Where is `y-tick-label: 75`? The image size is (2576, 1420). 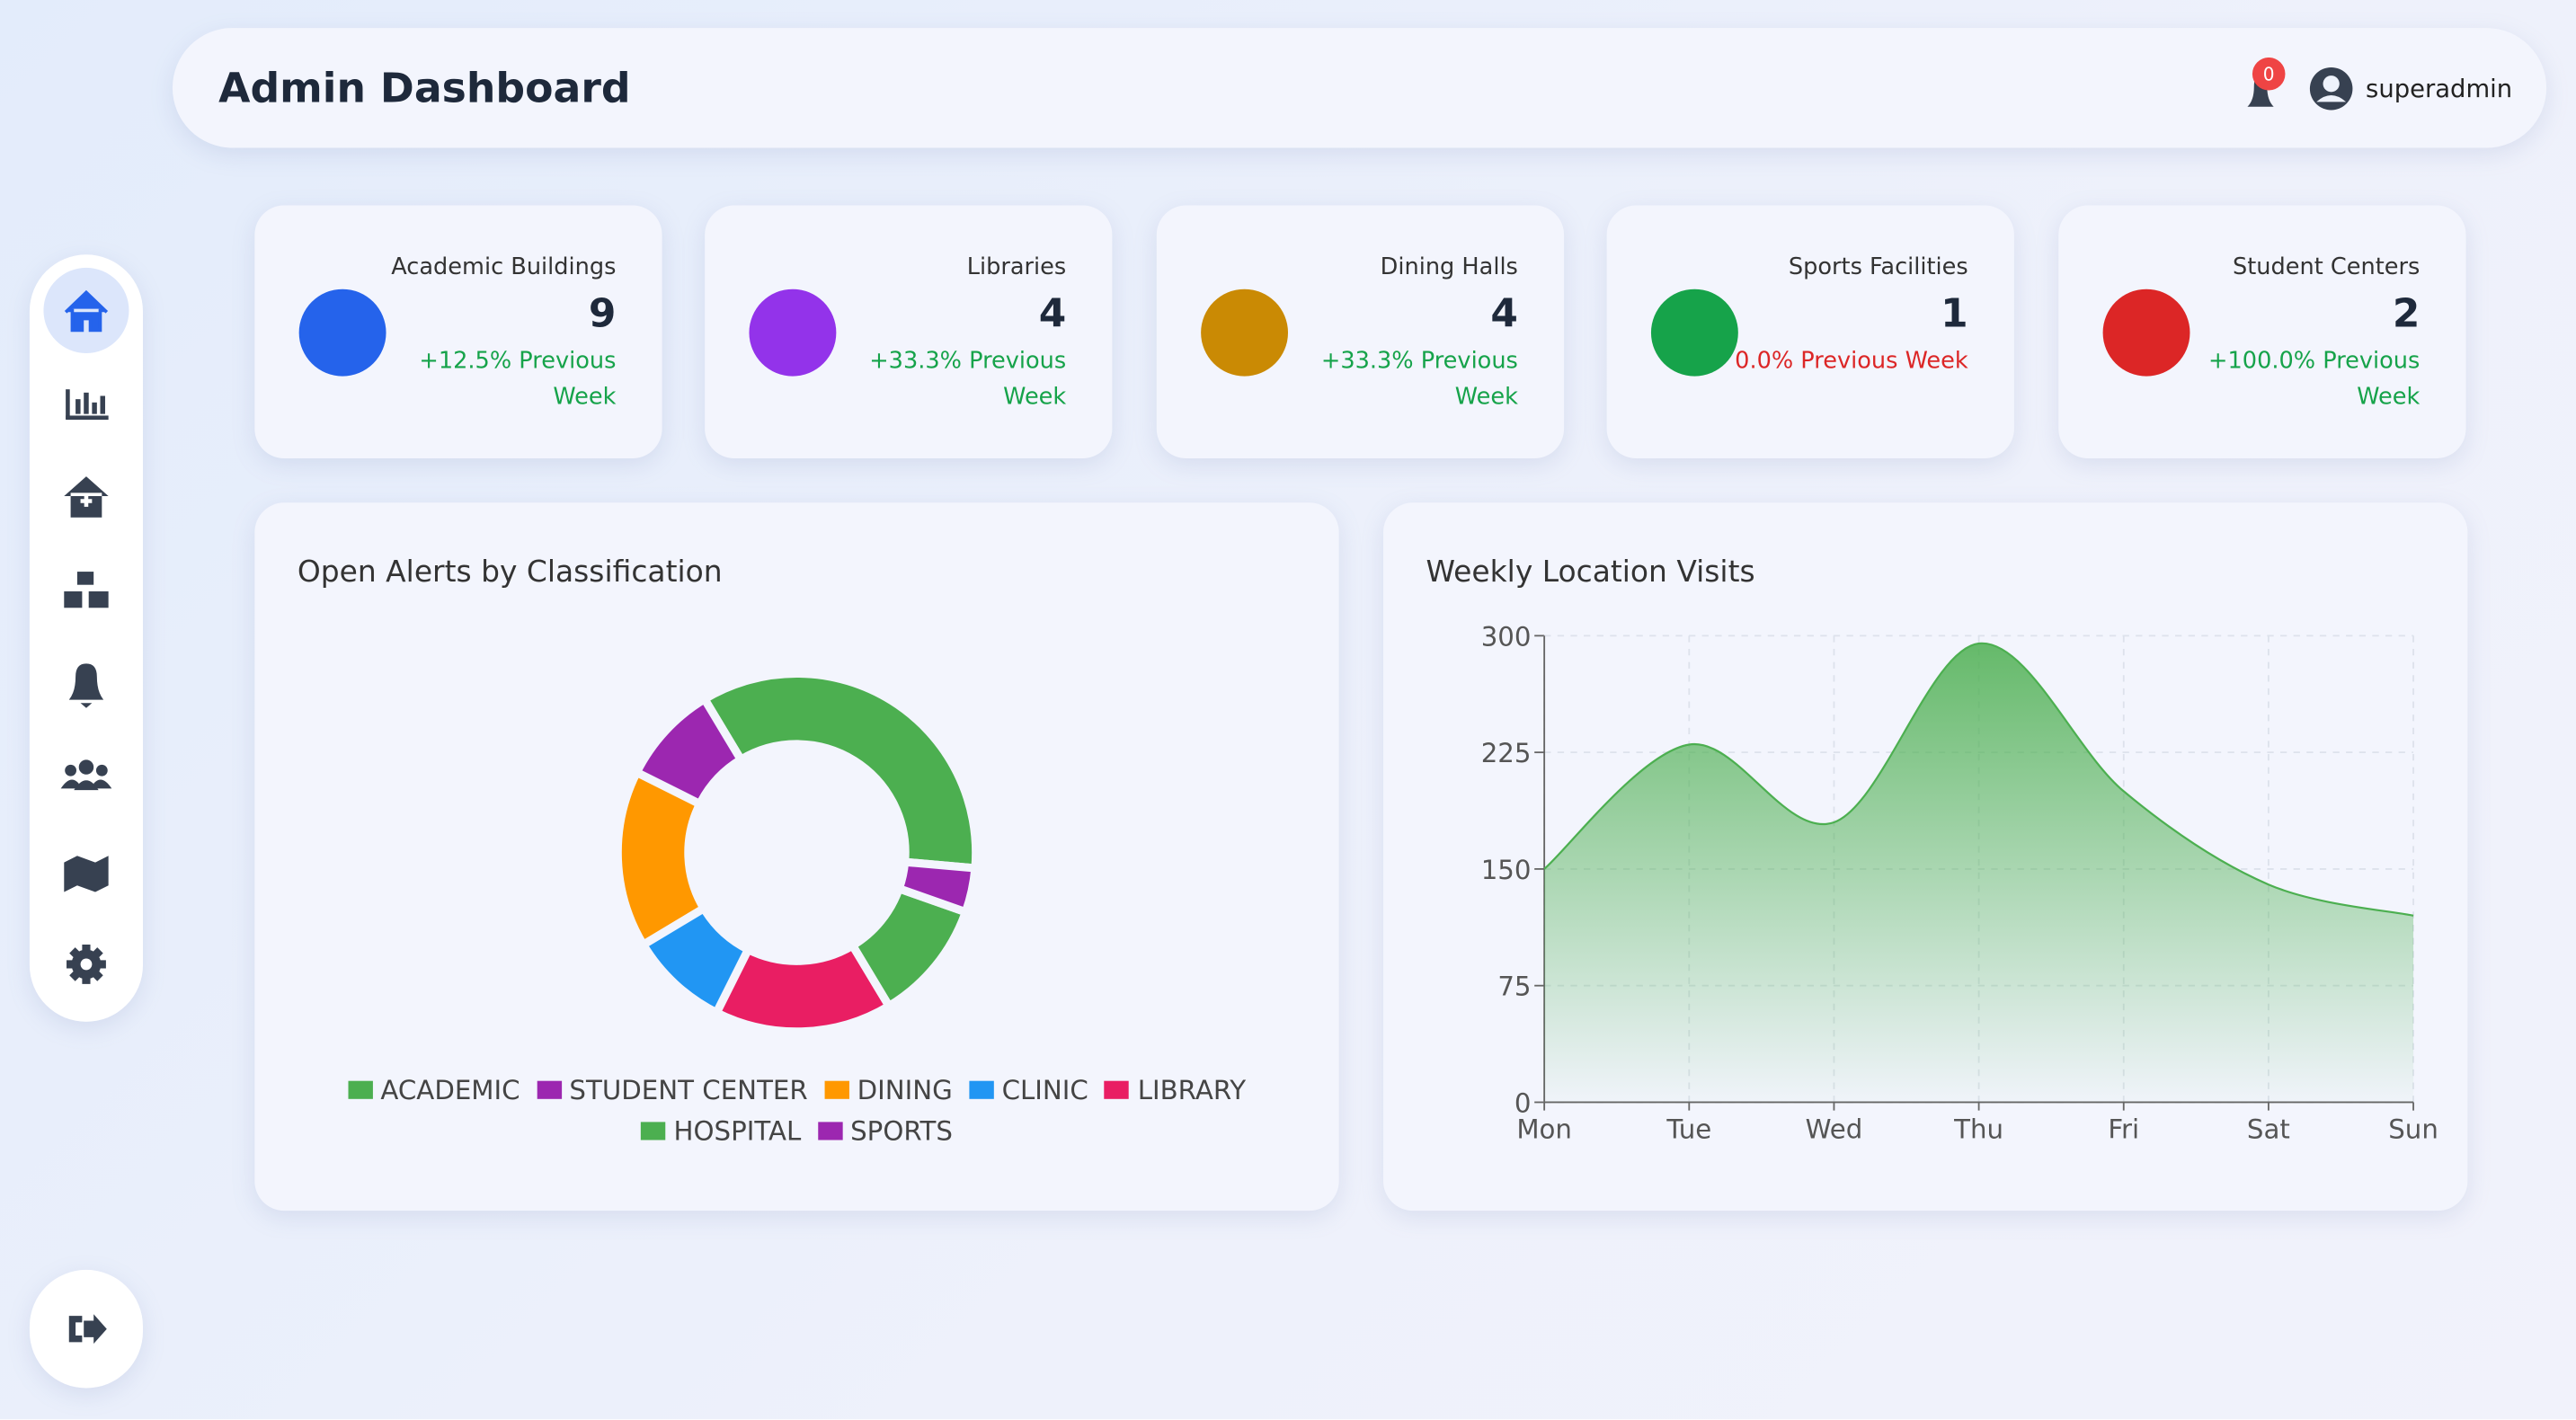 y-tick-label: 75 is located at coordinates (1514, 987).